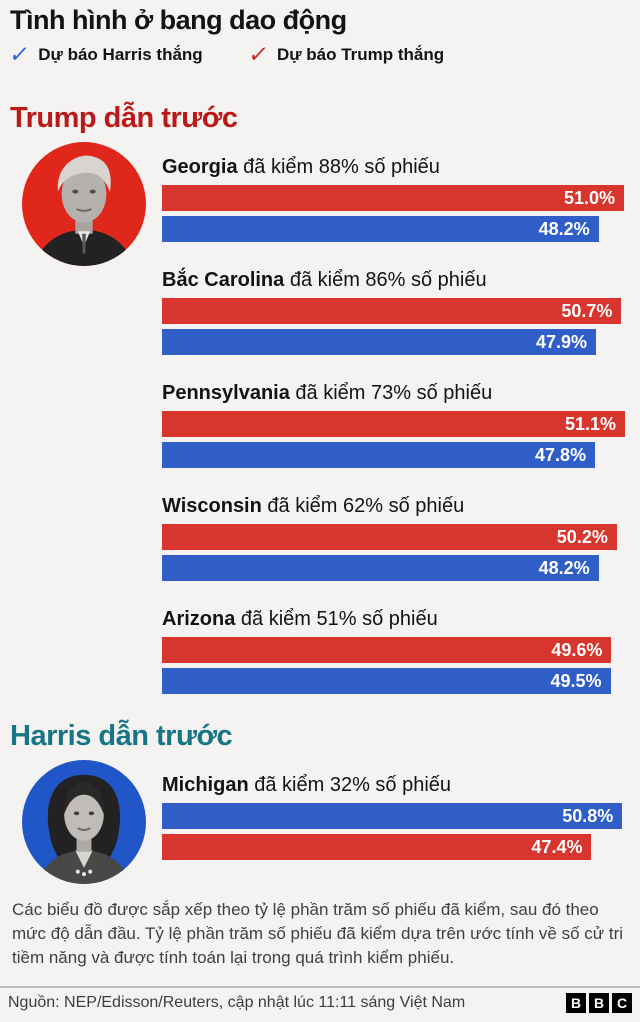 The height and width of the screenshot is (1022, 640). Describe the element at coordinates (366, 506) in the screenshot. I see `state-counted-text: đã kiểm 62% số phiếu` at that location.